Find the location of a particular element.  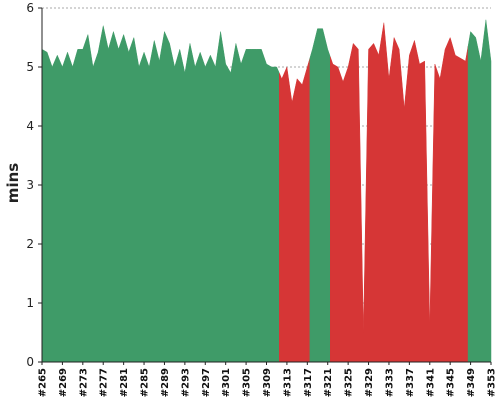

x-tick-label: #329 is located at coordinates (369, 382).